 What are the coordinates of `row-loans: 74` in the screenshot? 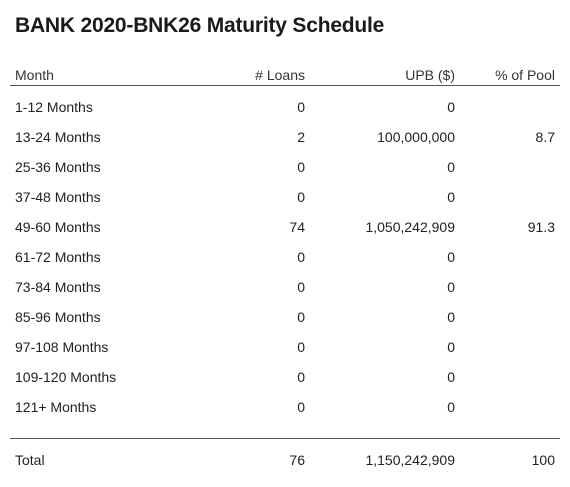 It's located at (297, 227).